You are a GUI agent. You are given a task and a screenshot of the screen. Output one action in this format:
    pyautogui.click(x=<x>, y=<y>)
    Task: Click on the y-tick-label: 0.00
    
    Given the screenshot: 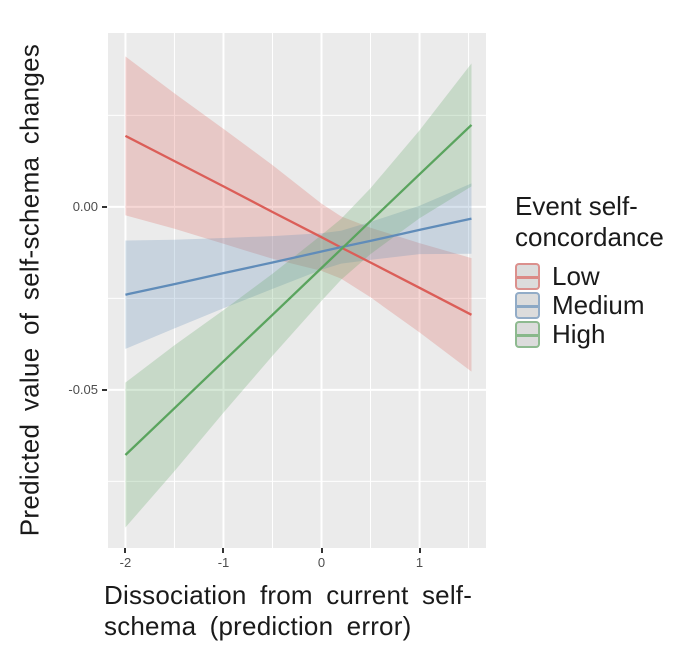 What is the action you would take?
    pyautogui.click(x=85, y=206)
    